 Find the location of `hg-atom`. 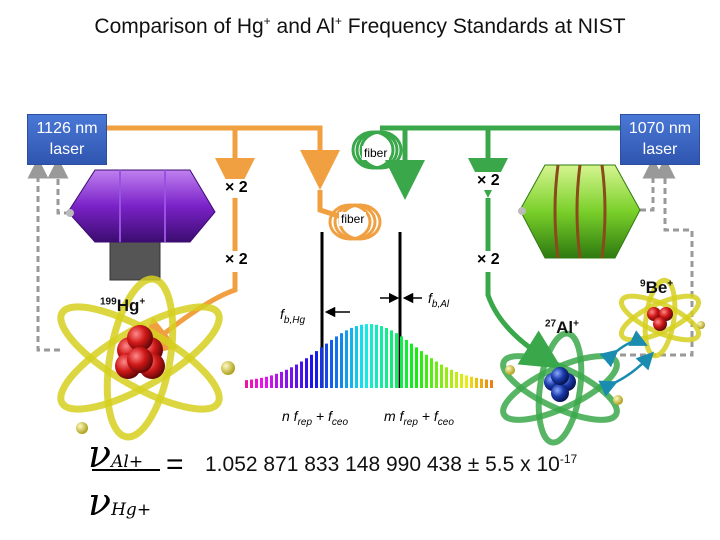

hg-atom is located at coordinates (140, 358).